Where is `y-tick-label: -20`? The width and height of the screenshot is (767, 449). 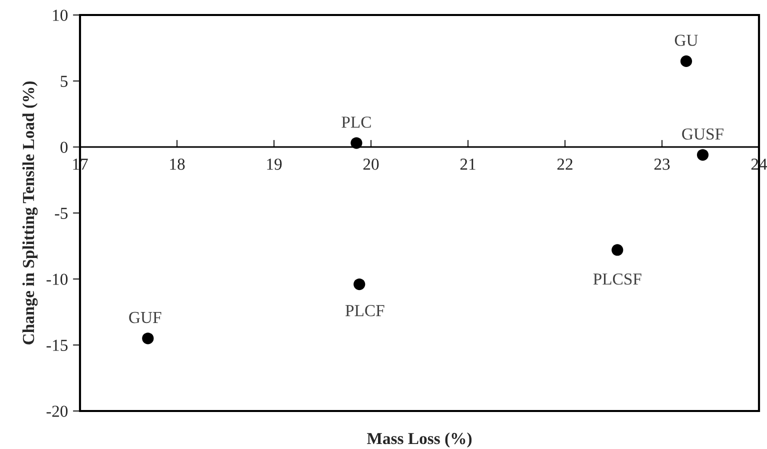 y-tick-label: -20 is located at coordinates (57, 411).